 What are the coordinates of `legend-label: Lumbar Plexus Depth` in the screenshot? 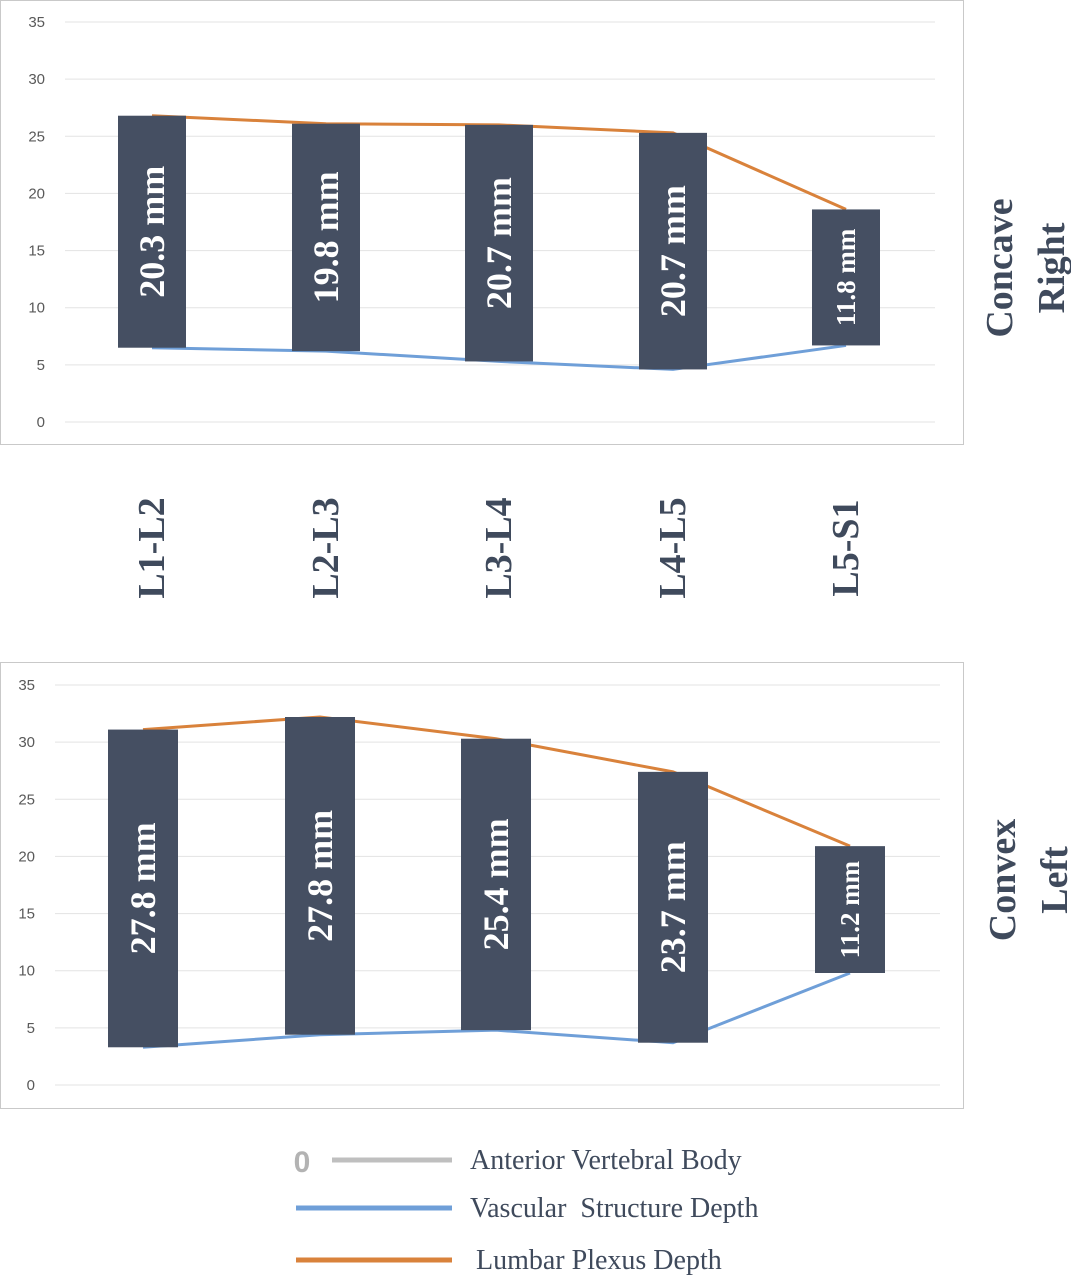 It's located at (599, 1260).